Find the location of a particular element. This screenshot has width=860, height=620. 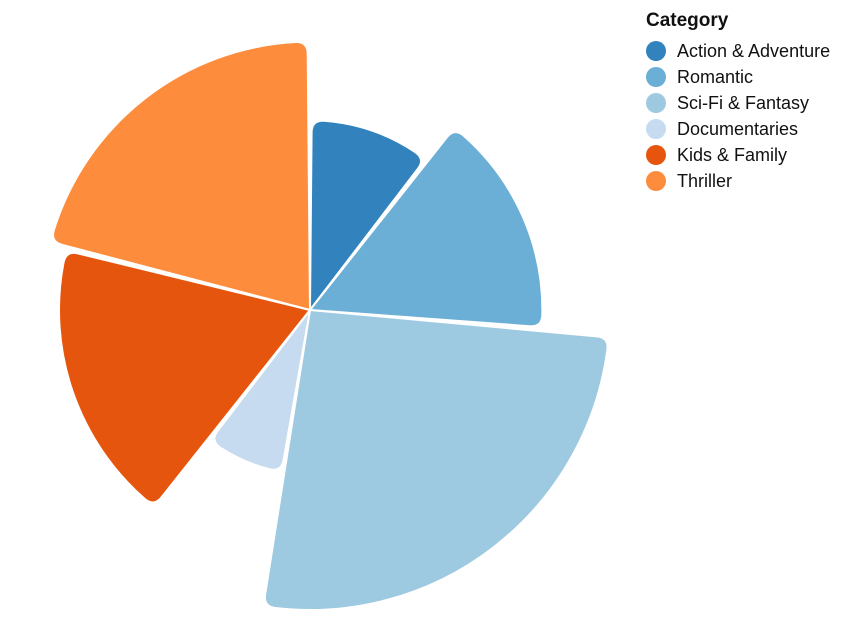

legend-item: Documentaries is located at coordinates (751, 129).